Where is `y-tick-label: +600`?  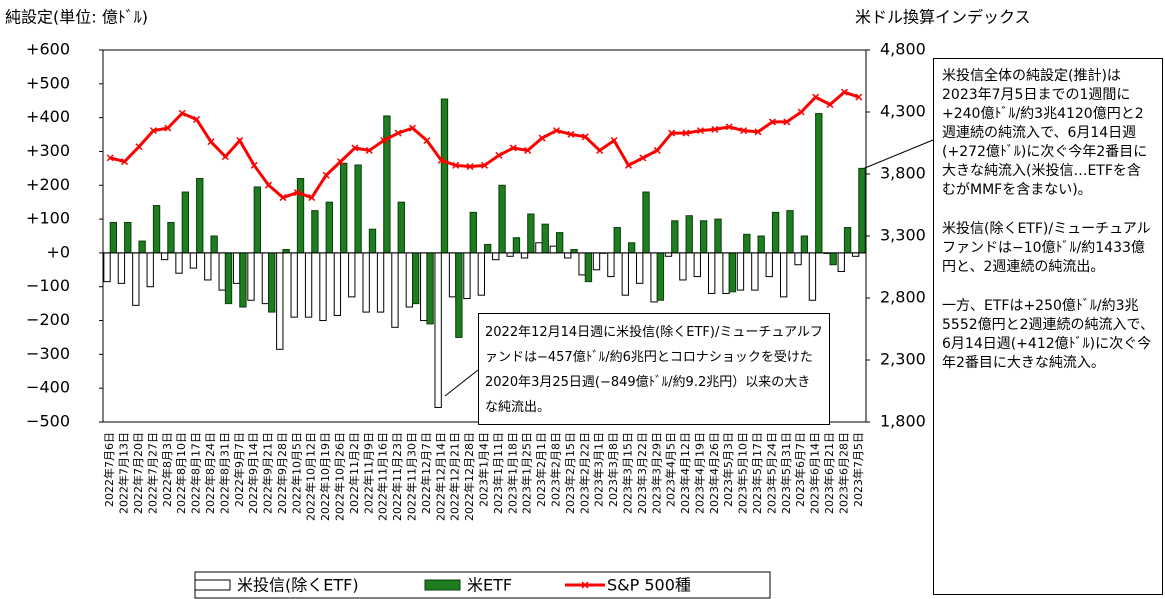
y-tick-label: +600 is located at coordinates (48, 49).